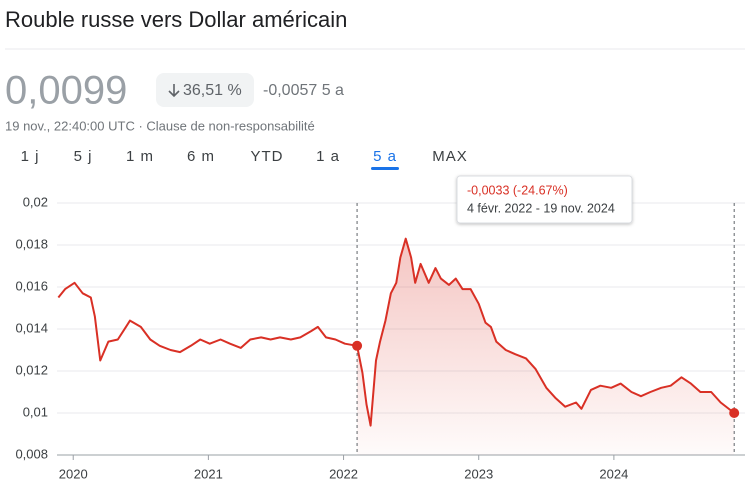 Image resolution: width=745 pixels, height=503 pixels. What do you see at coordinates (478, 473) in the screenshot?
I see `x-tick-label: 2023` at bounding box center [478, 473].